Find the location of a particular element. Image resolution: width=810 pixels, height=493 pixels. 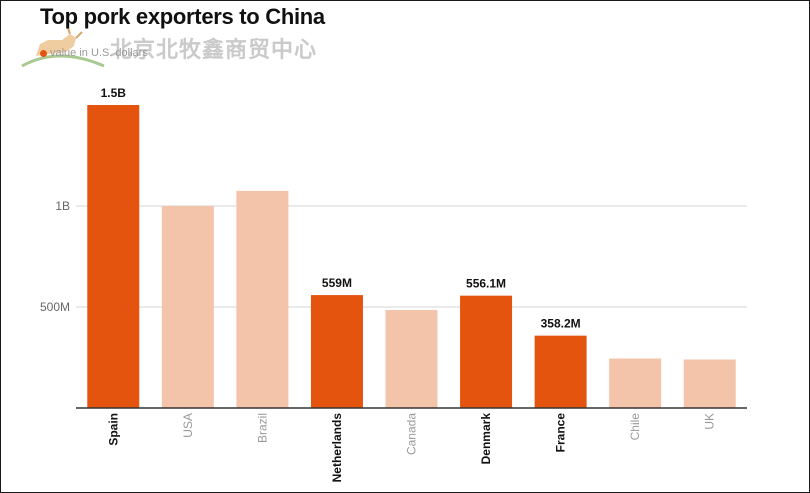

bar-chile is located at coordinates (635, 383).